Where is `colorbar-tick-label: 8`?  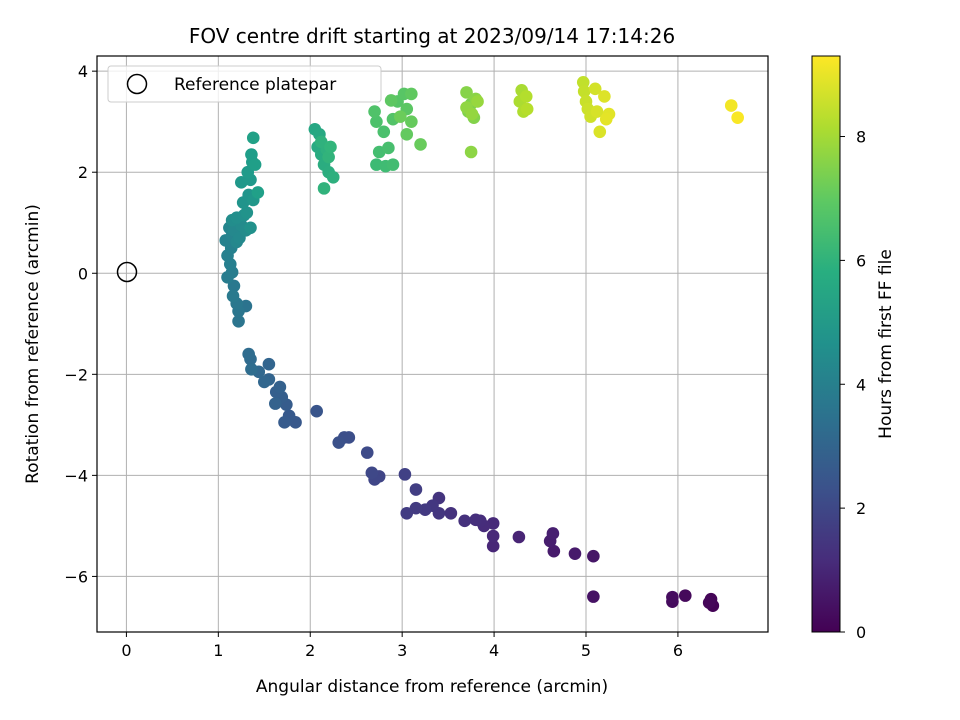 colorbar-tick-label: 8 is located at coordinates (861, 137).